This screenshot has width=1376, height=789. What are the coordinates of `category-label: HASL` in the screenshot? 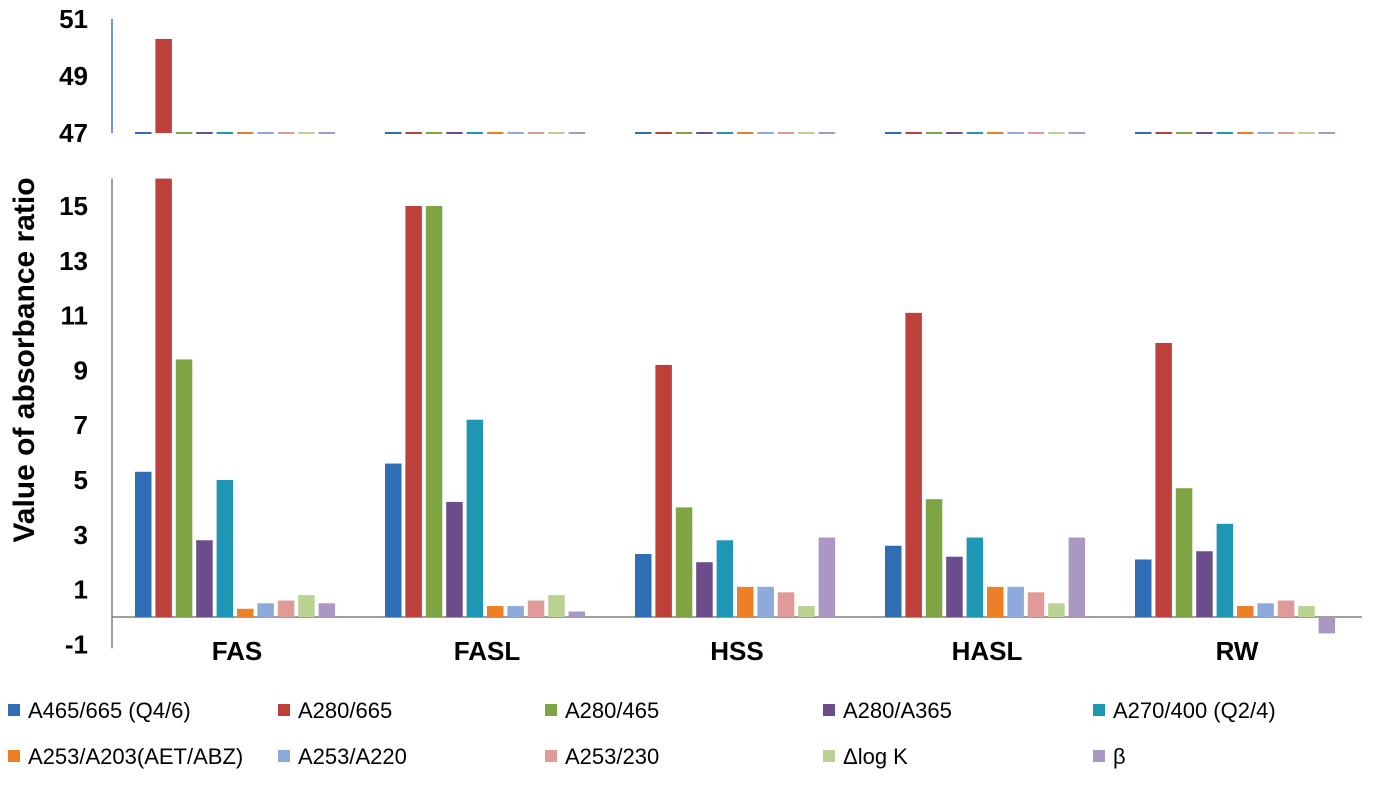 It's located at (987, 651).